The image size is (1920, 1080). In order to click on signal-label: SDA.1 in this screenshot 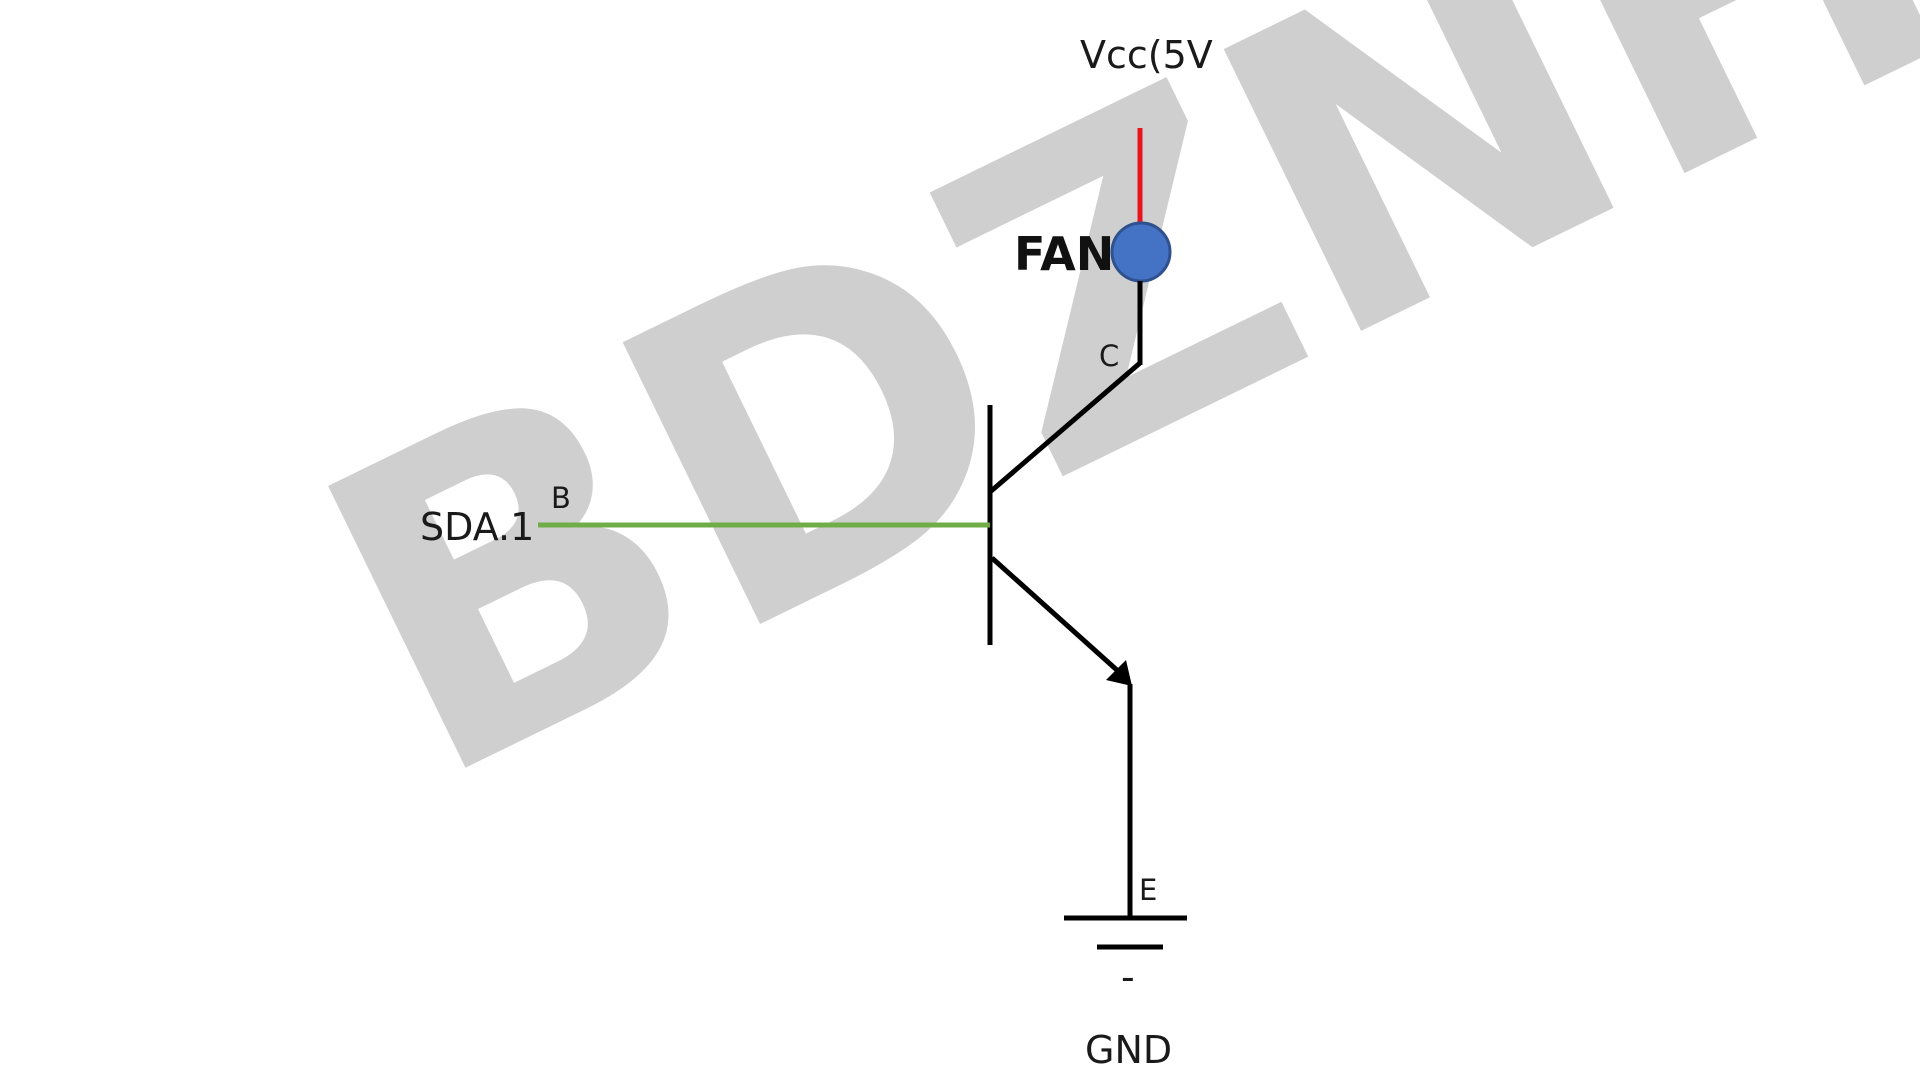, I will do `click(477, 527)`.